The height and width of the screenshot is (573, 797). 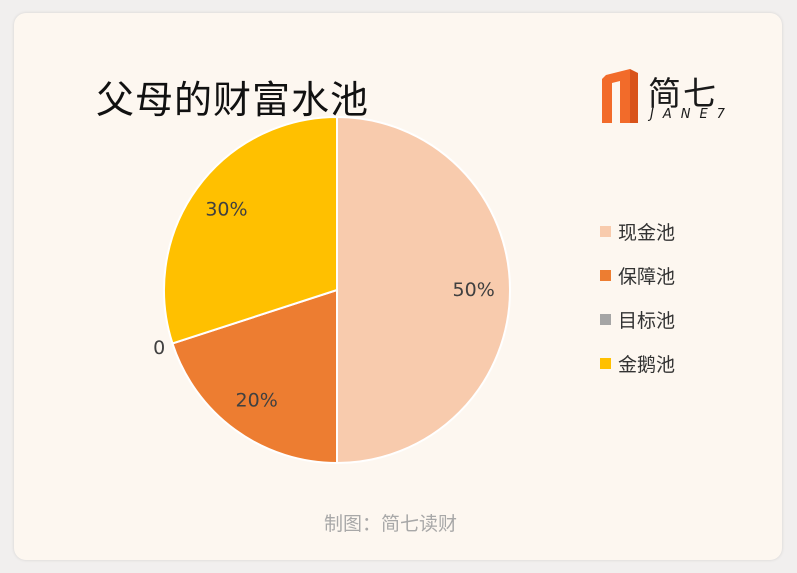 I want to click on legend-label: 目标池, so click(x=647, y=320).